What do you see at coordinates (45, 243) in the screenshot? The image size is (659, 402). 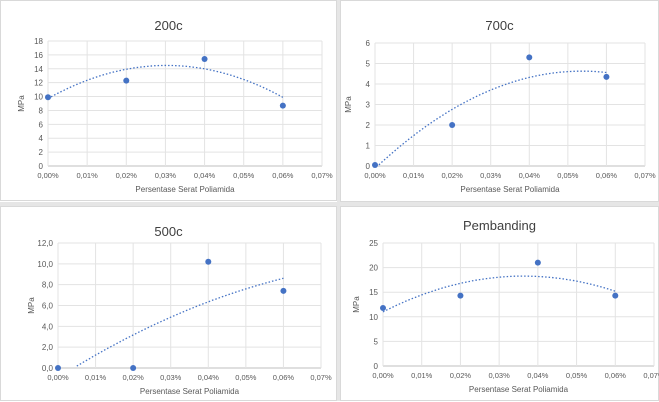 I see `y-tick-label: 12,0` at bounding box center [45, 243].